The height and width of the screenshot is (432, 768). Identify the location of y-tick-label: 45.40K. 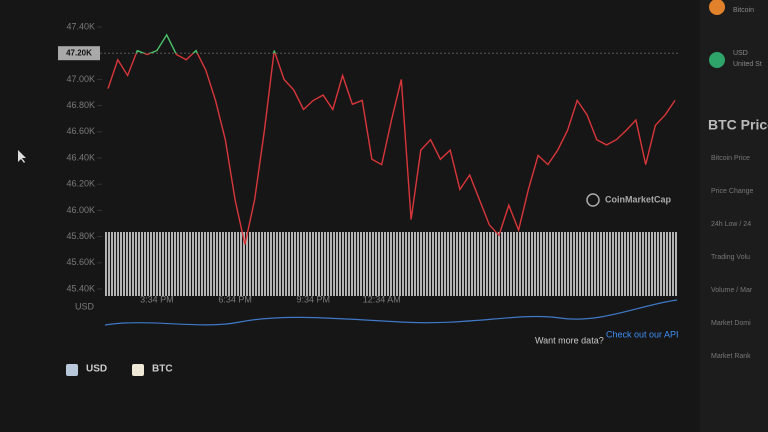
(80, 288).